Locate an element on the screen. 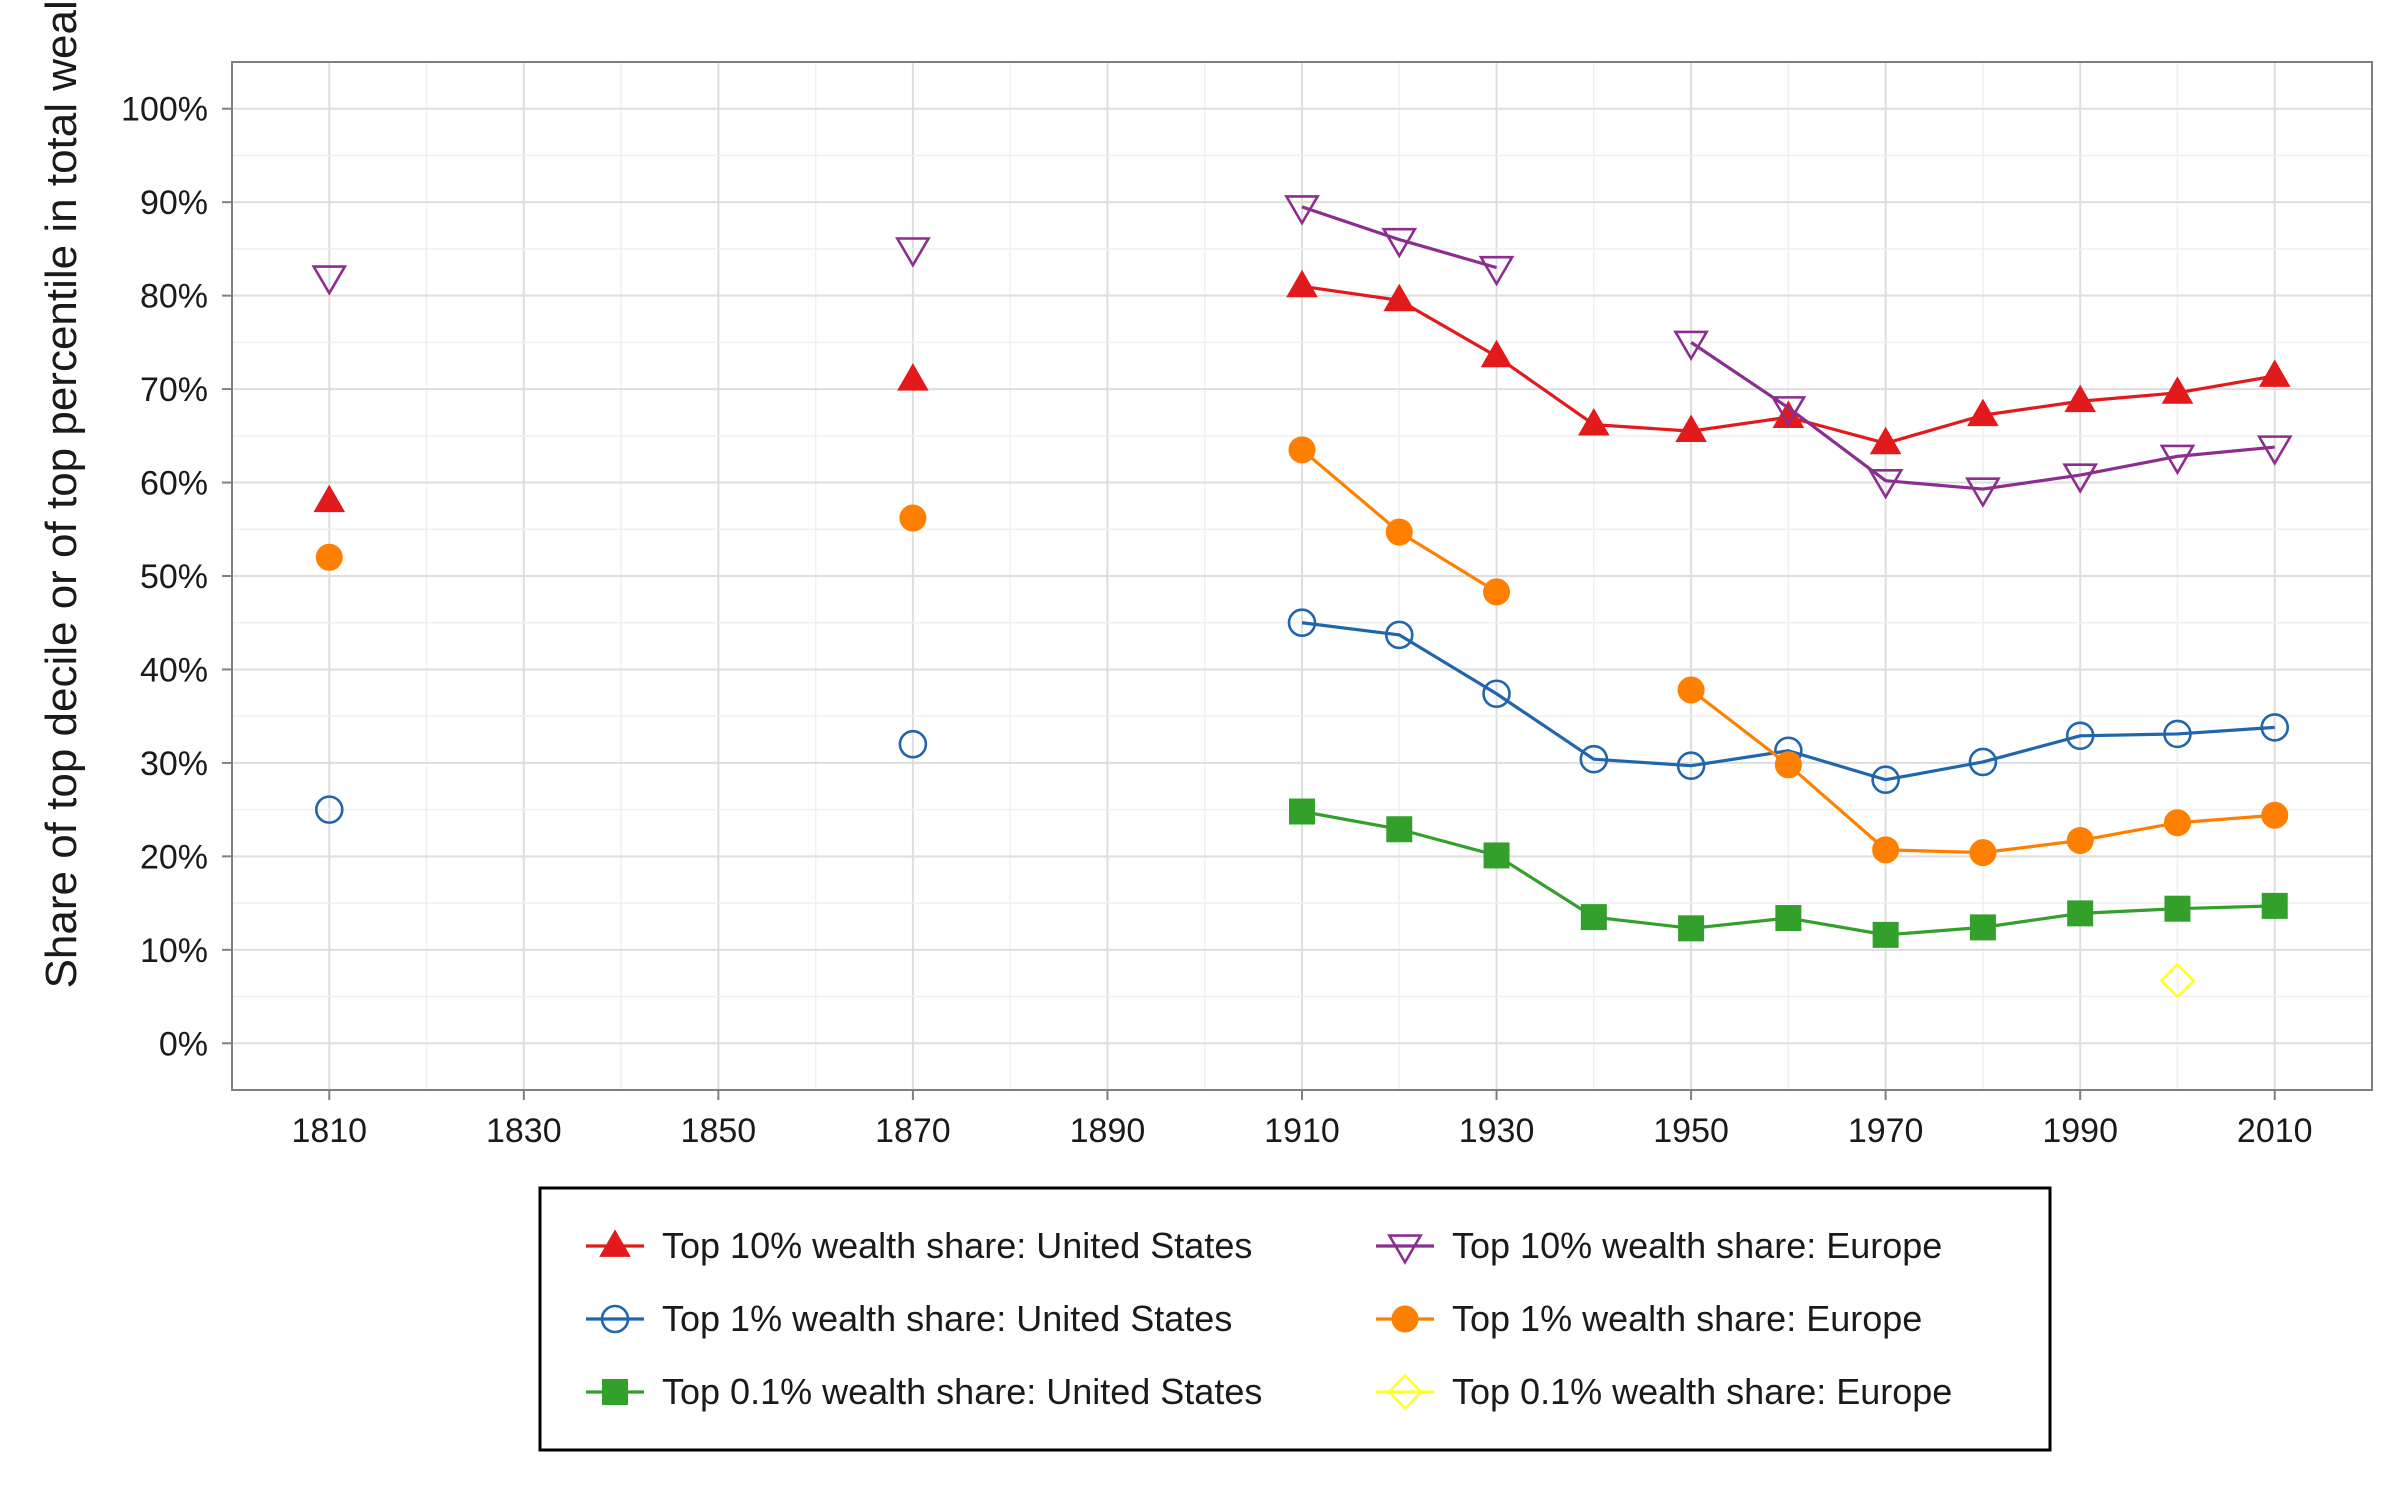  legend-label: Top 10% wealth share: United States is located at coordinates (957, 1245).